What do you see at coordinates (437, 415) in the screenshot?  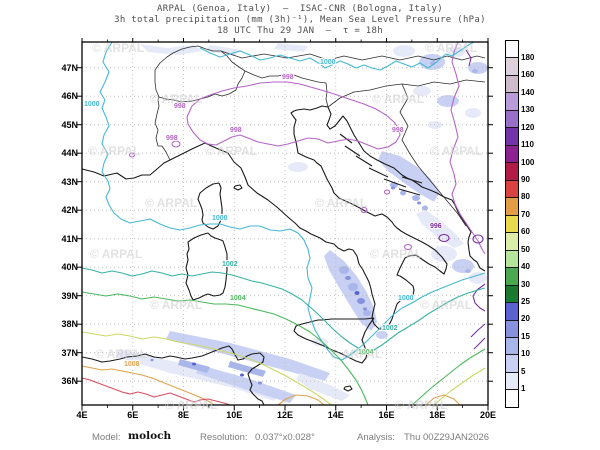 I see `lon-label: 18E` at bounding box center [437, 415].